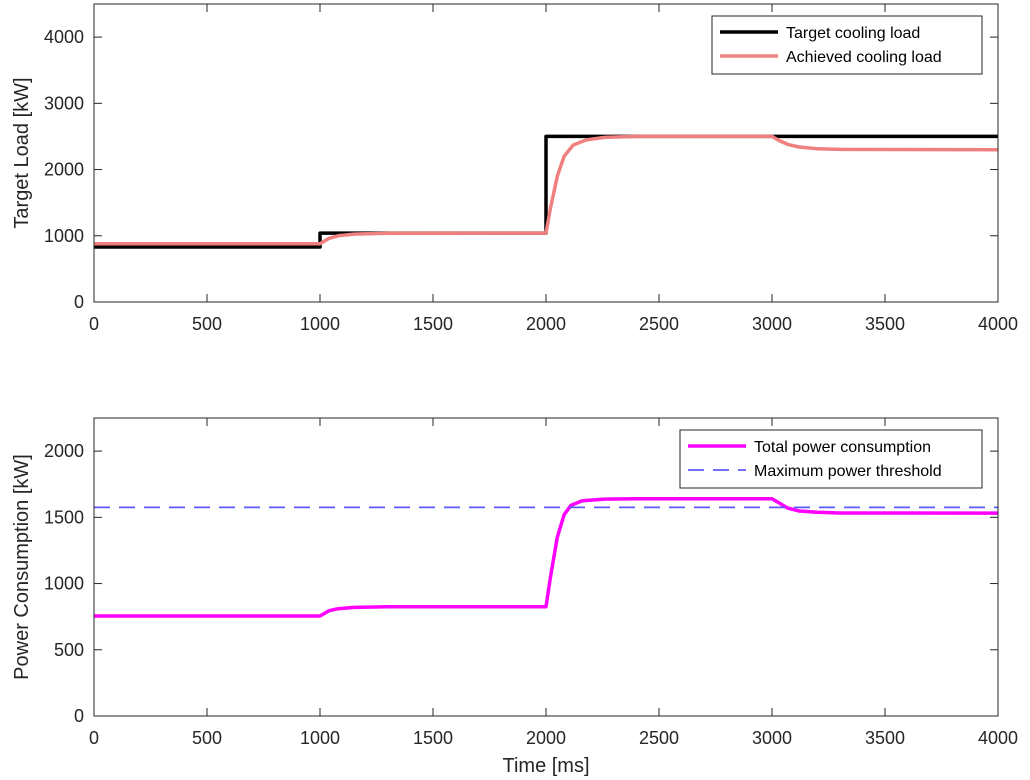 The image size is (1030, 780). I want to click on y-axis-label: Power Consumption [kW], so click(22, 567).